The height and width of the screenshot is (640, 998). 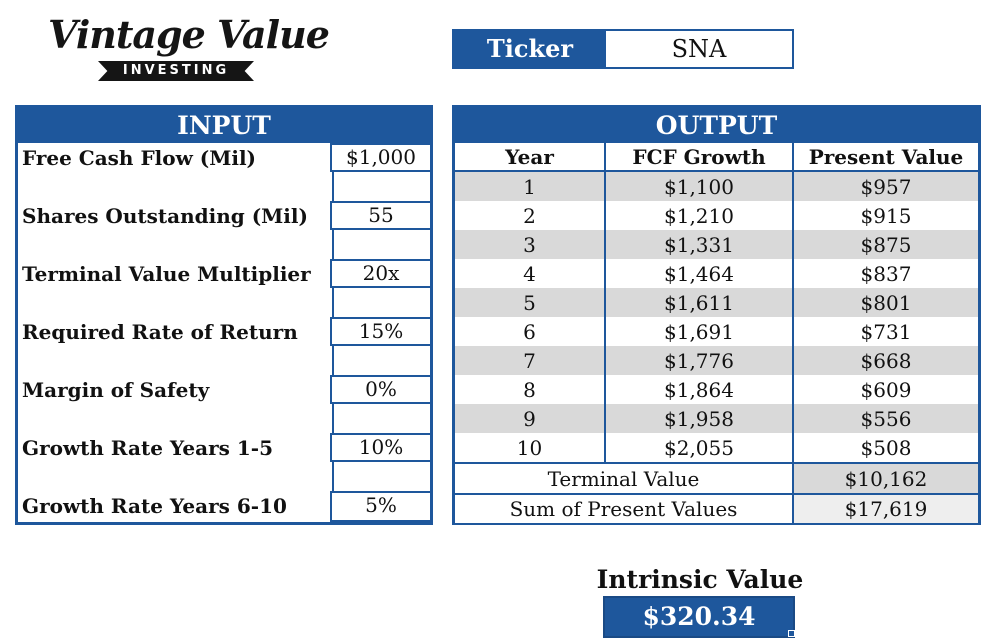 I want to click on year-cell: 1, so click(x=530, y=186).